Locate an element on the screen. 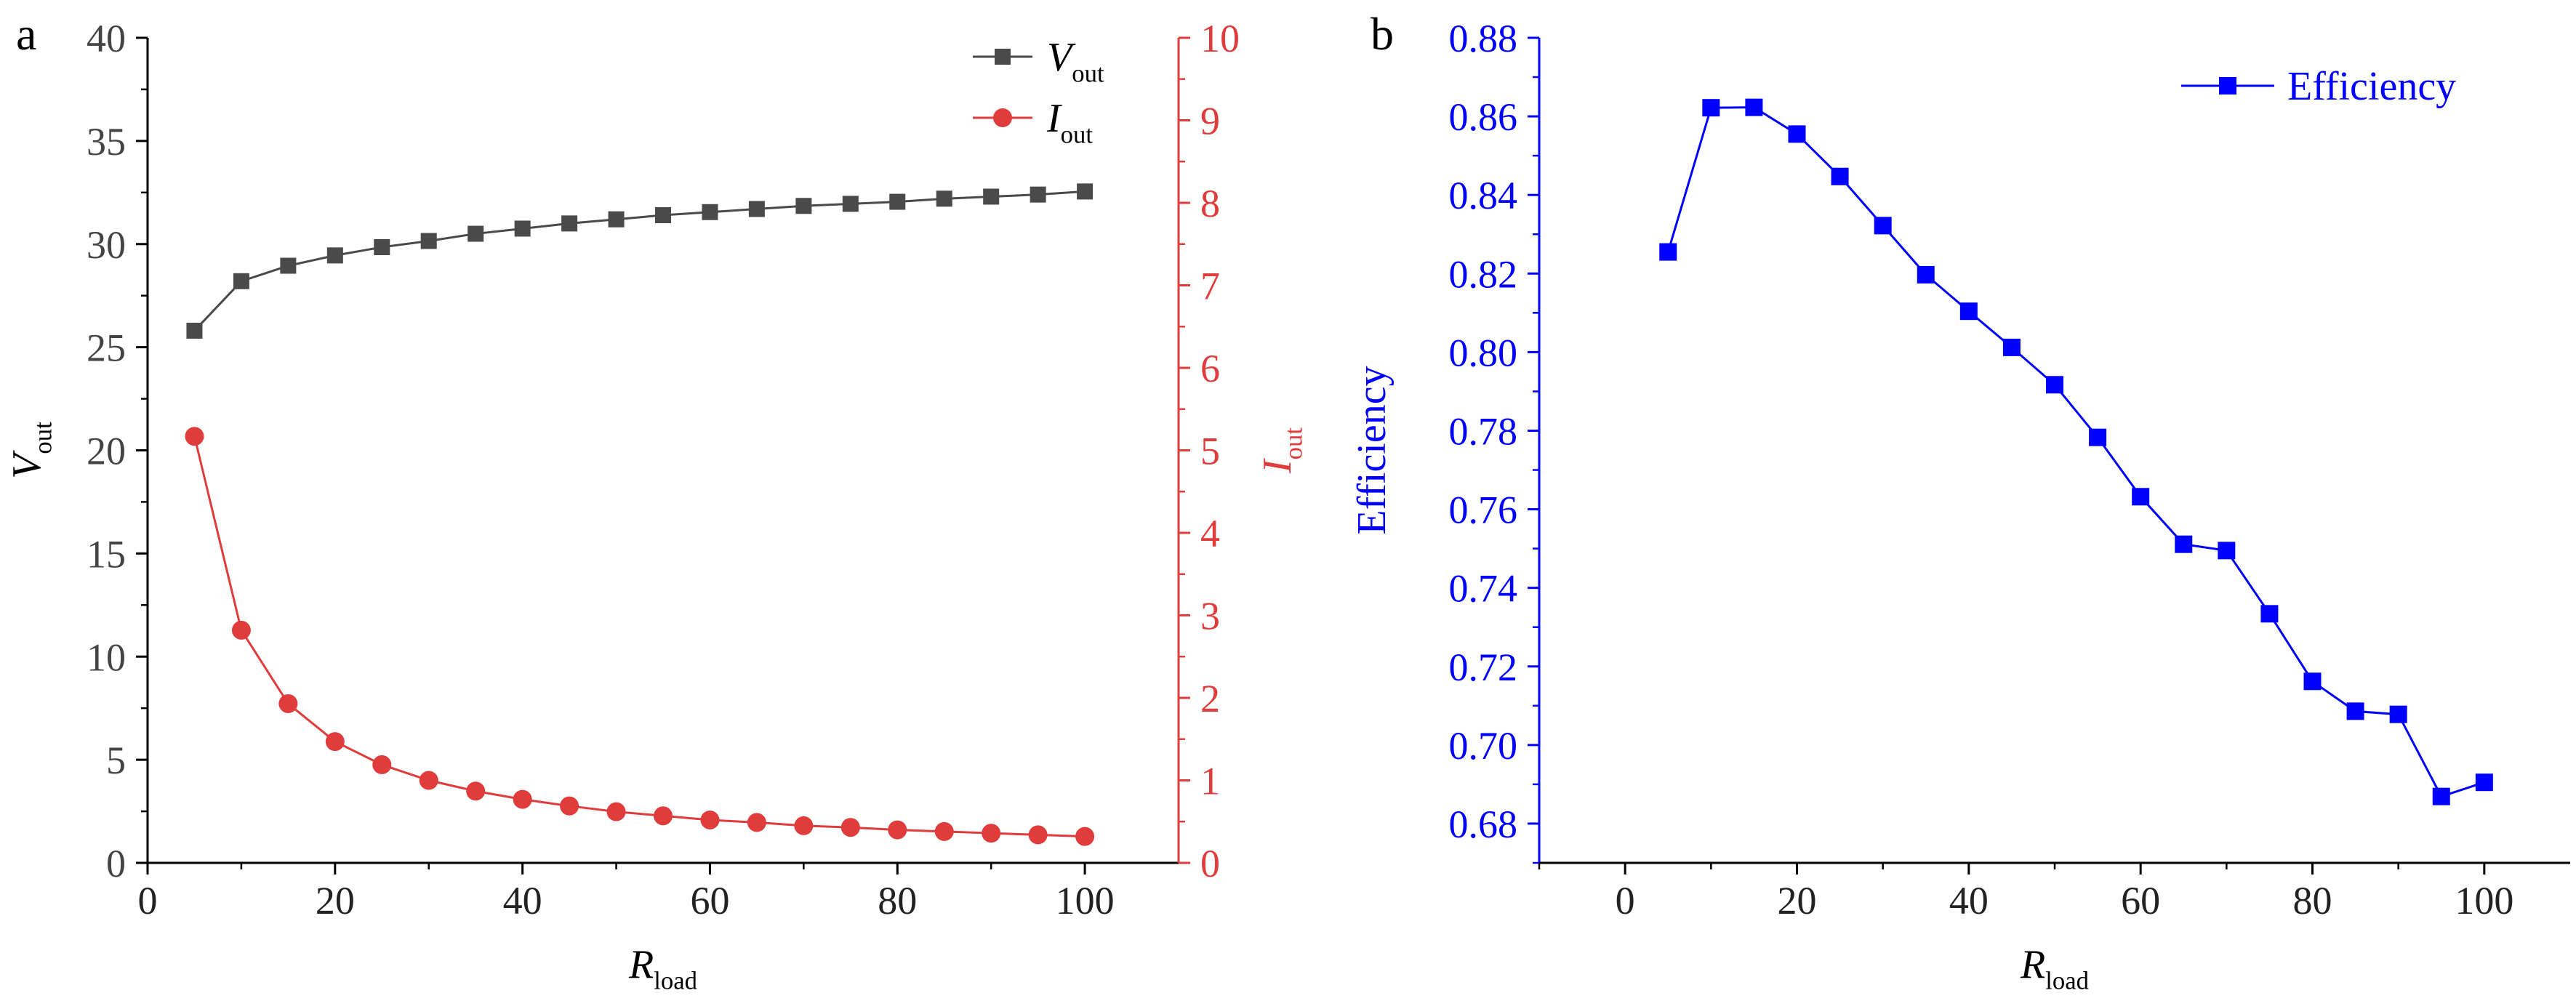 This screenshot has height=1001, width=2576. b-y-tick-label: 0.78 is located at coordinates (1484, 431).